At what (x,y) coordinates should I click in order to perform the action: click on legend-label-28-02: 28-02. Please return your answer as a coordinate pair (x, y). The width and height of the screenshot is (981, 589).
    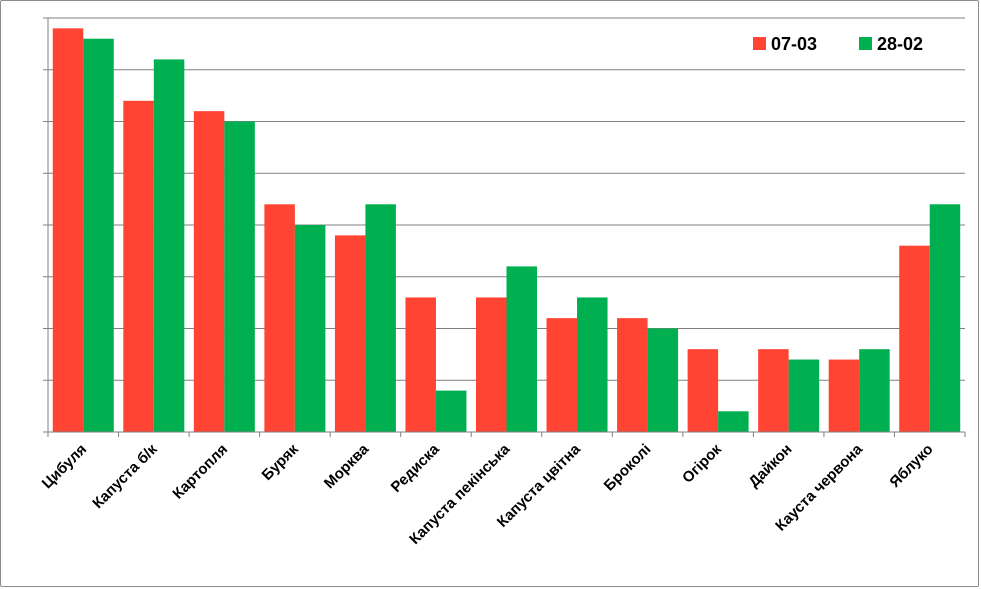
    Looking at the image, I should click on (900, 44).